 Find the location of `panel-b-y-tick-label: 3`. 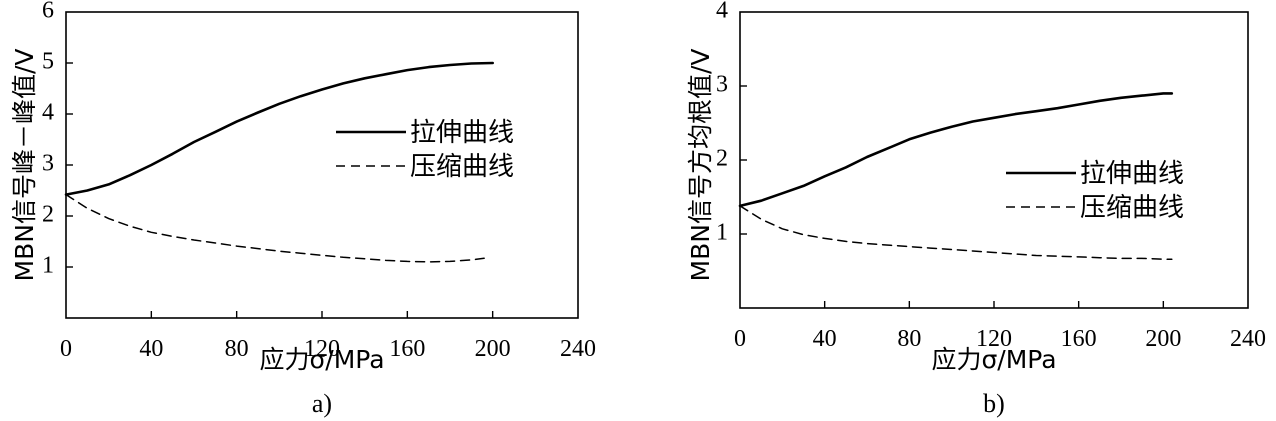

panel-b-y-tick-label: 3 is located at coordinates (722, 85).